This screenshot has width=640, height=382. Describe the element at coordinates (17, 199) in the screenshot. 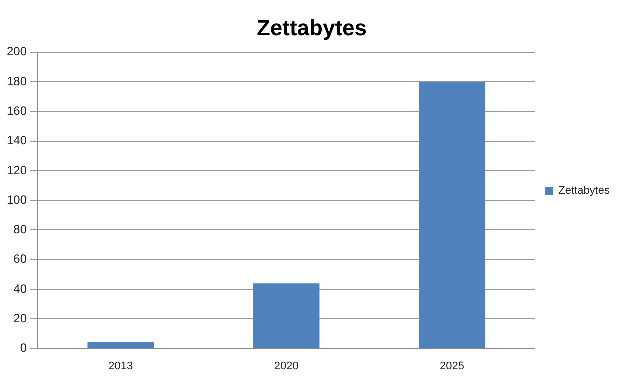

I see `y-tick-label: 100` at that location.